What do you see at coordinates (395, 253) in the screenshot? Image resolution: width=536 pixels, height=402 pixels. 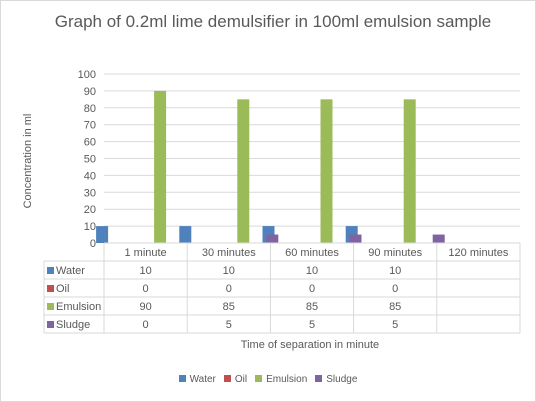 I see `x-tick-label: 90 minutes` at bounding box center [395, 253].